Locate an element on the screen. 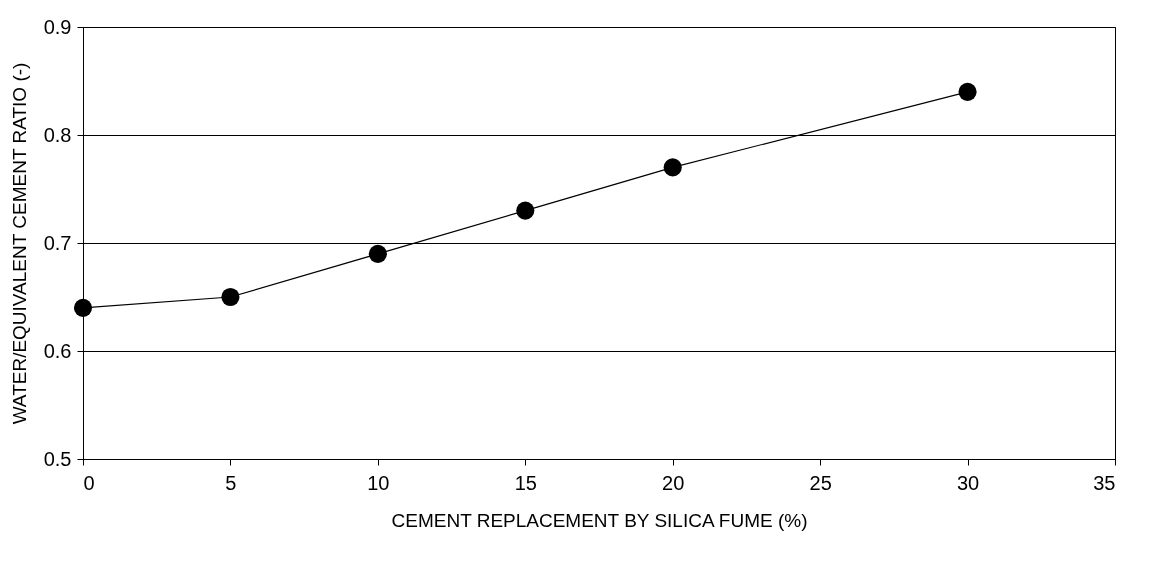  y-tick-label: 0.5 is located at coordinates (57, 458).